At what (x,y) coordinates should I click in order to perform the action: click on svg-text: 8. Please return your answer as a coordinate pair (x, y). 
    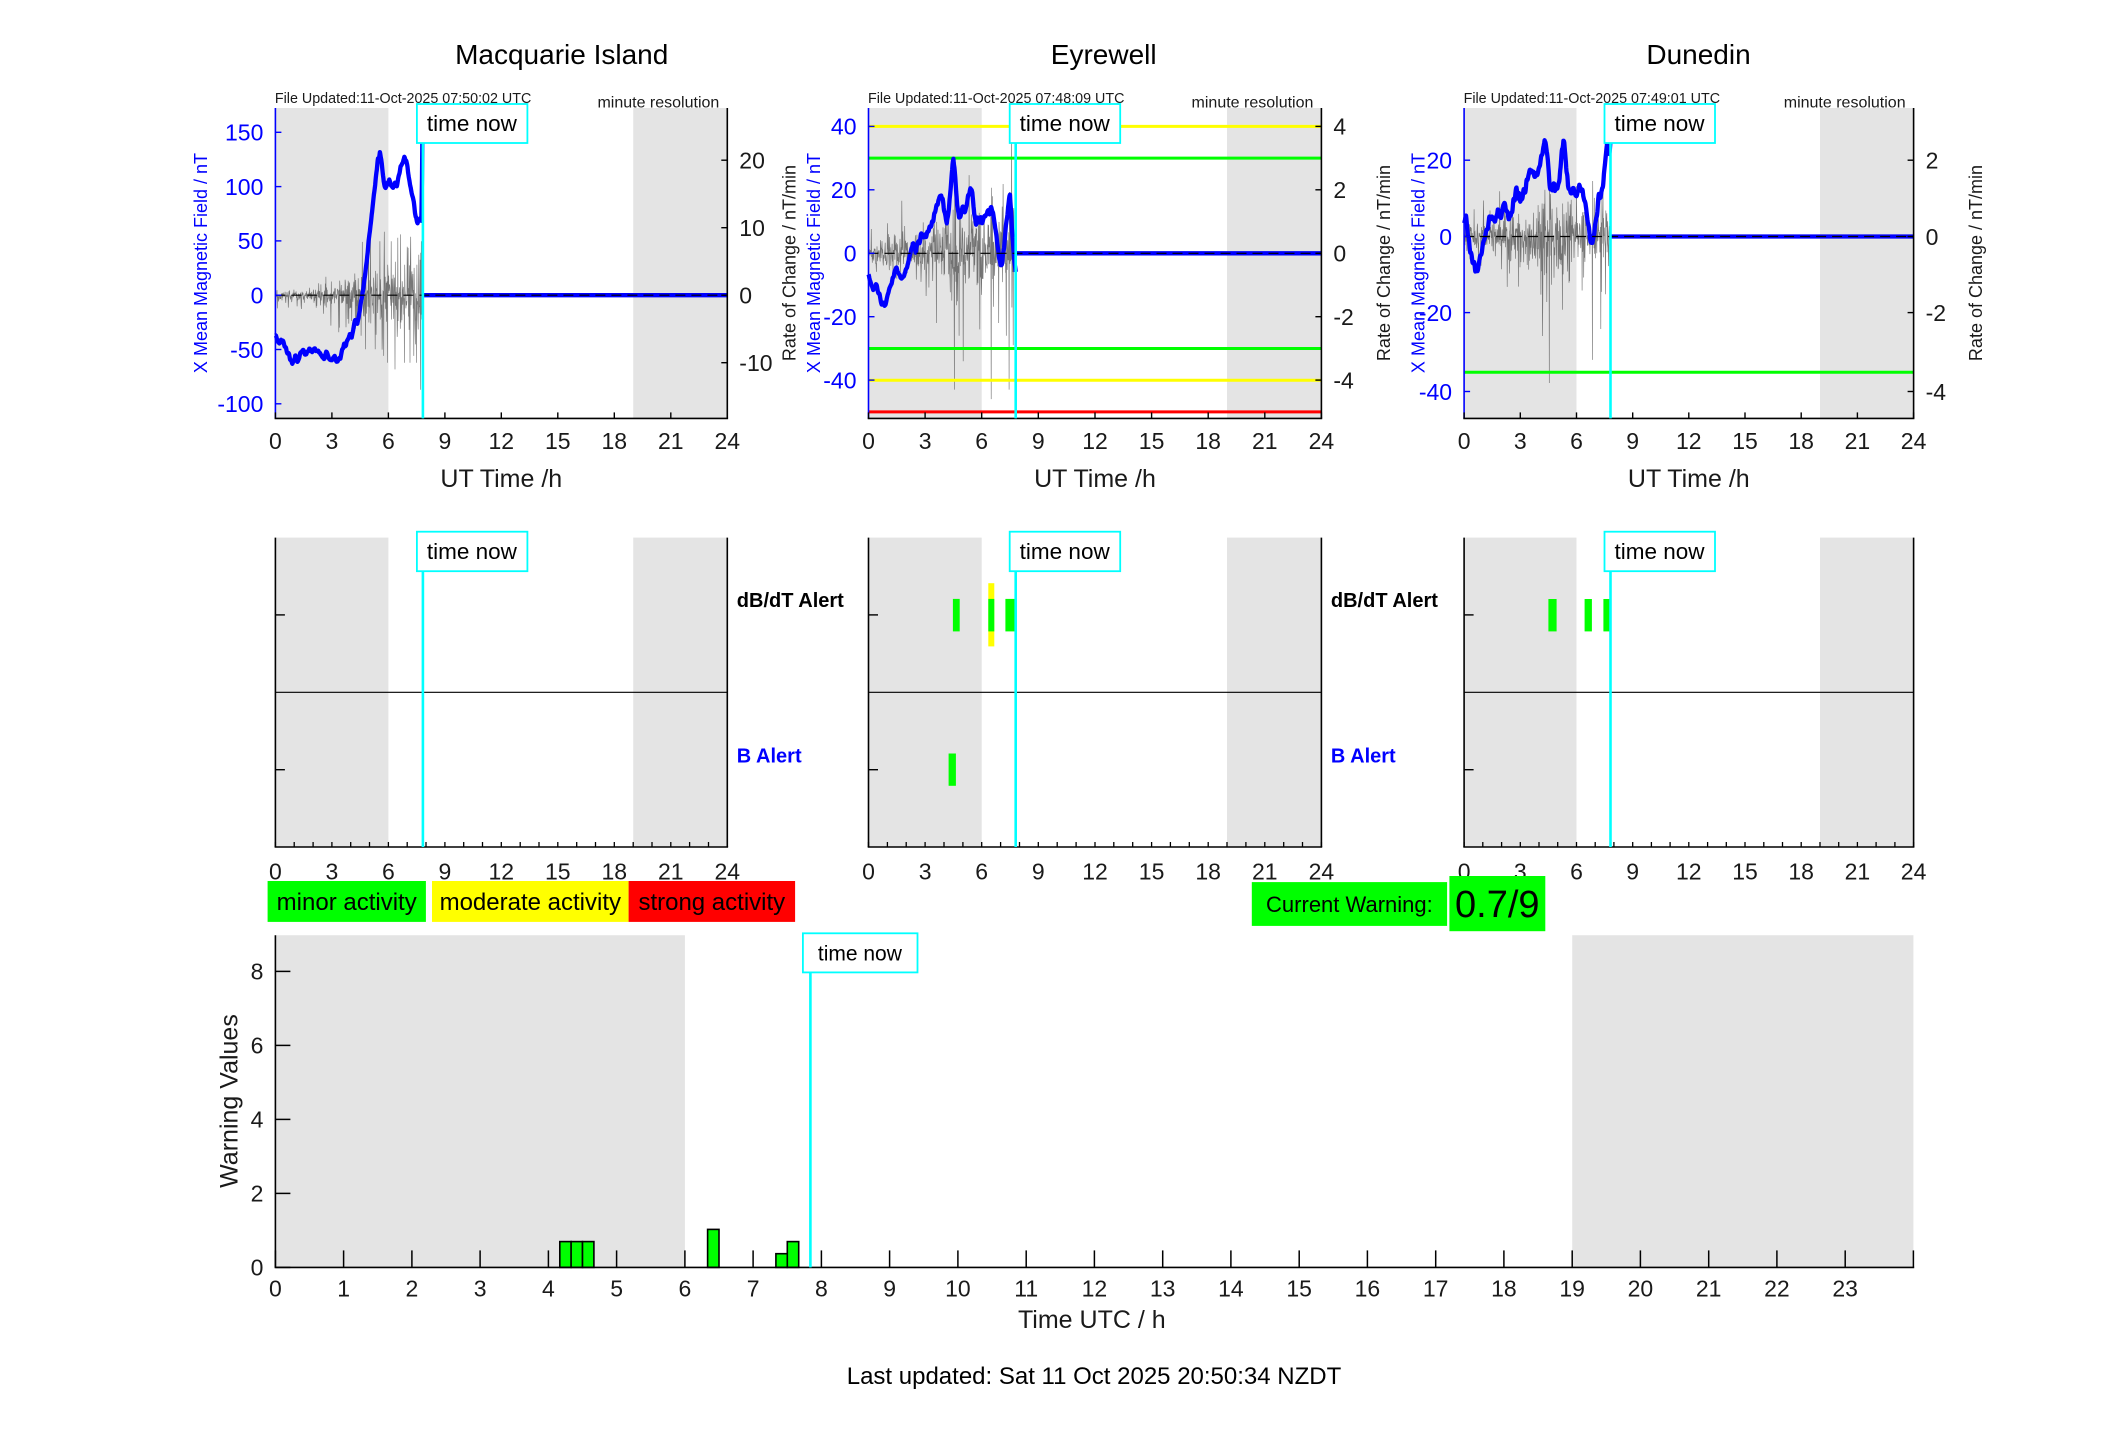
    Looking at the image, I should click on (257, 972).